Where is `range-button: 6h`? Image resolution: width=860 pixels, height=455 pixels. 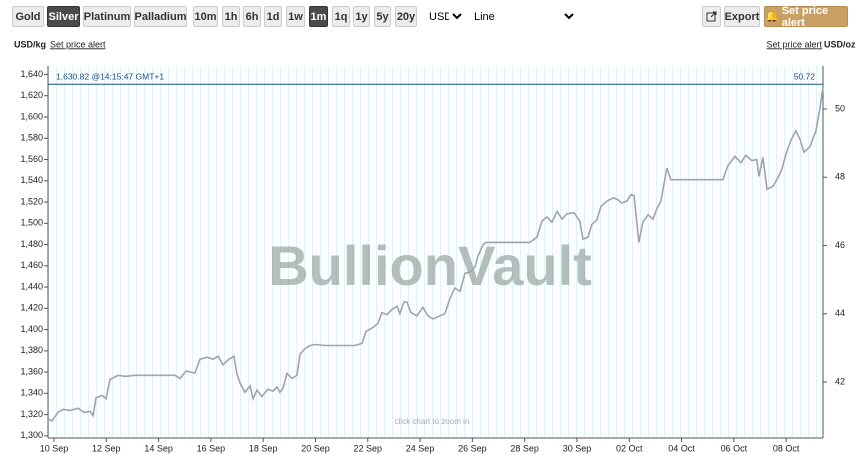 range-button: 6h is located at coordinates (252, 16).